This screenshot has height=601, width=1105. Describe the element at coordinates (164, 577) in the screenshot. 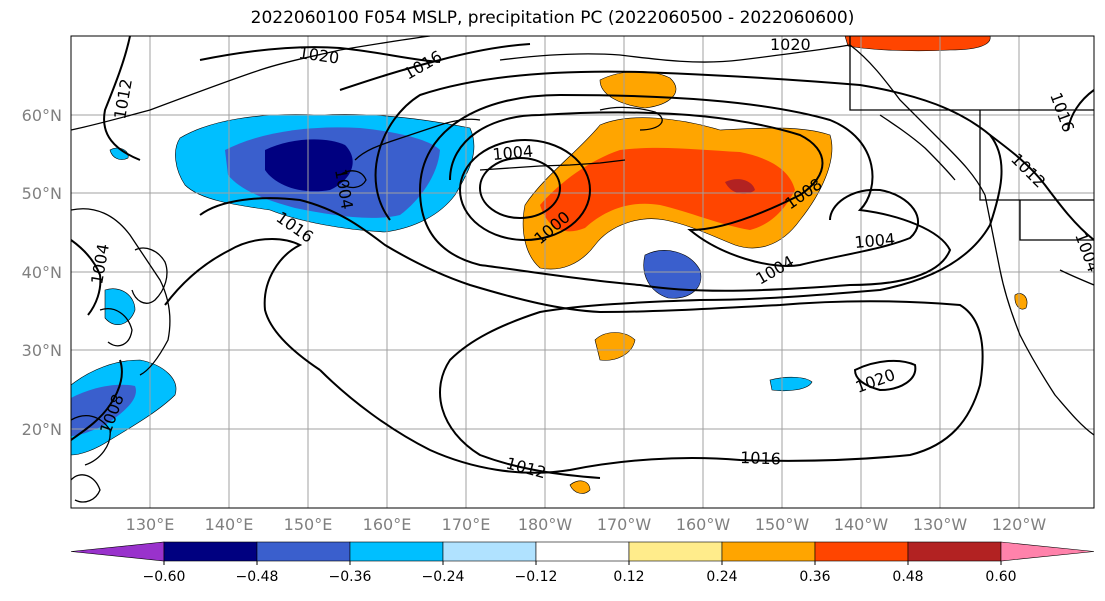

I see `colorbar-tick-label: −0.60` at that location.